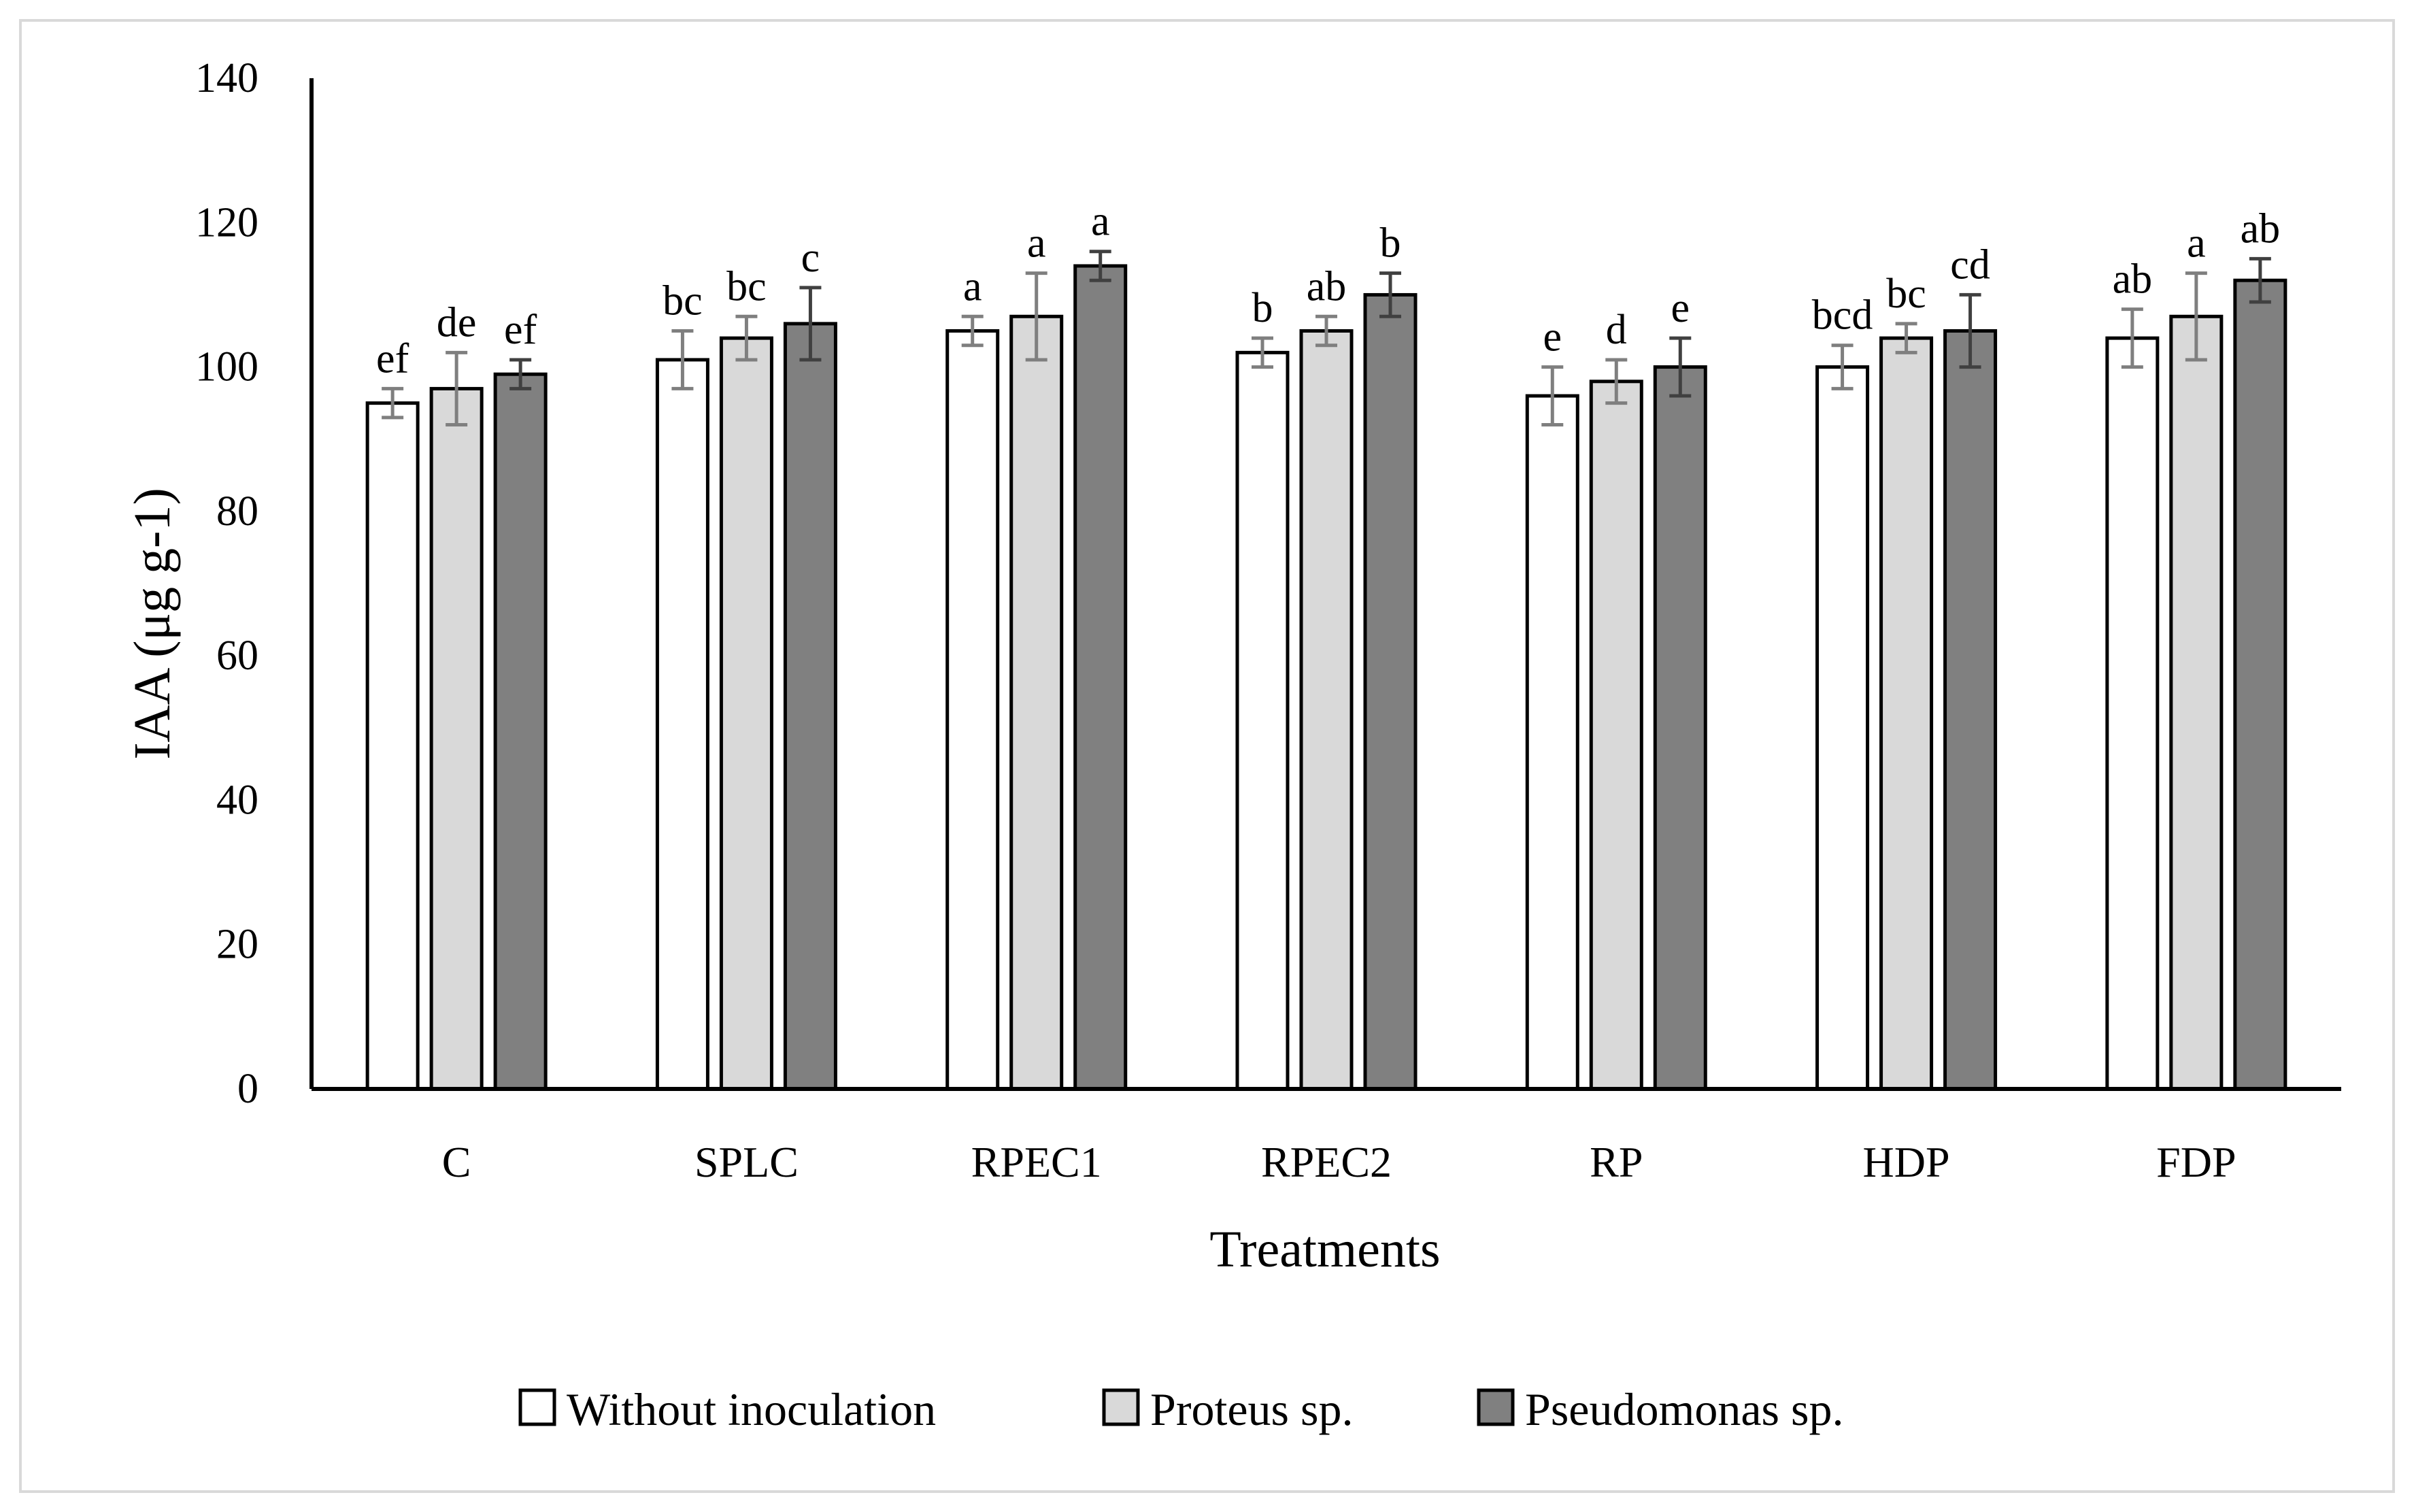 This screenshot has height=1512, width=2414. I want to click on x-axis-title: Treatments, so click(1324, 1250).